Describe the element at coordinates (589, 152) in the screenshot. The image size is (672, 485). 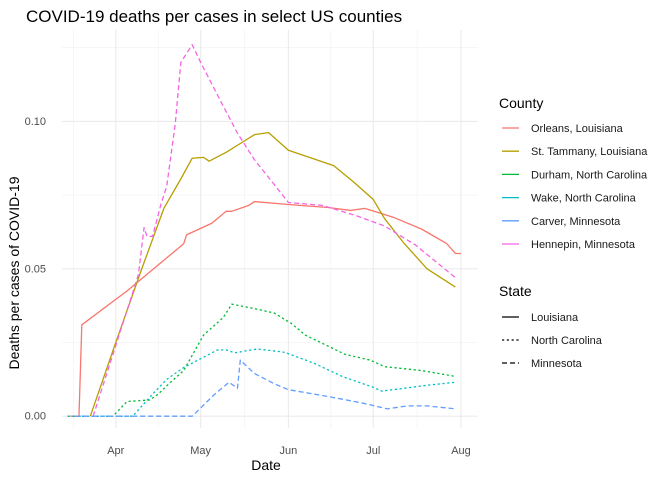
I see `legend-label-county: St. Tammany, Louisiana` at that location.